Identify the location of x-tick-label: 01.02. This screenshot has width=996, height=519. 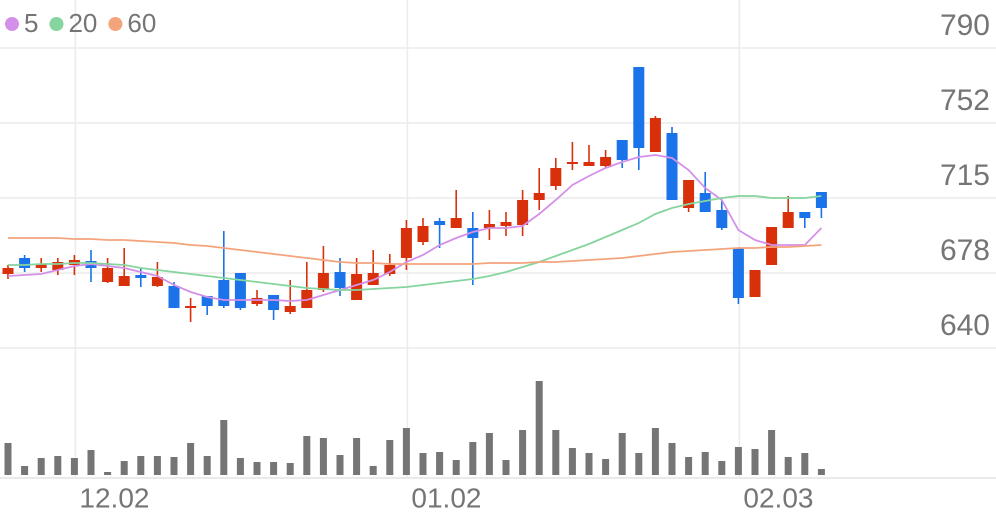
(446, 497).